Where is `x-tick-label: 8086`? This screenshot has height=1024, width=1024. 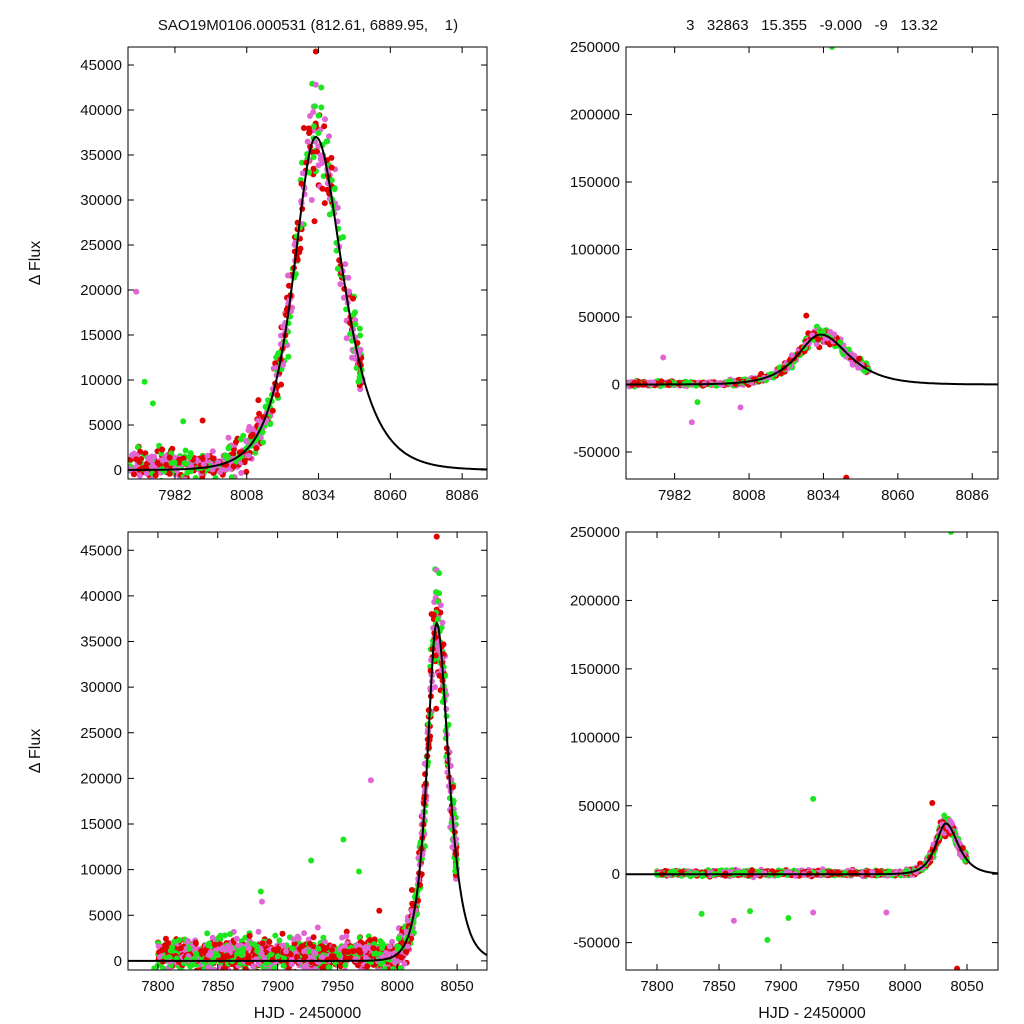
x-tick-label: 8086 is located at coordinates (972, 495).